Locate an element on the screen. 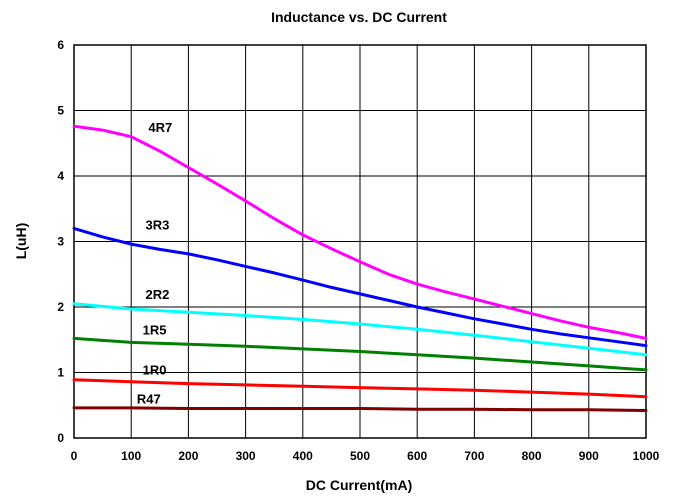 The image size is (676, 497). series-line-r47 is located at coordinates (360, 409).